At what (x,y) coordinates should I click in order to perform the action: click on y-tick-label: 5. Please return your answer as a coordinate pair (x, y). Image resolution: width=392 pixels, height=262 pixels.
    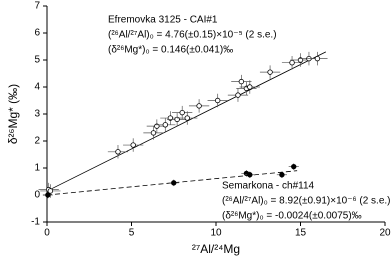
    Looking at the image, I should click on (37, 60).